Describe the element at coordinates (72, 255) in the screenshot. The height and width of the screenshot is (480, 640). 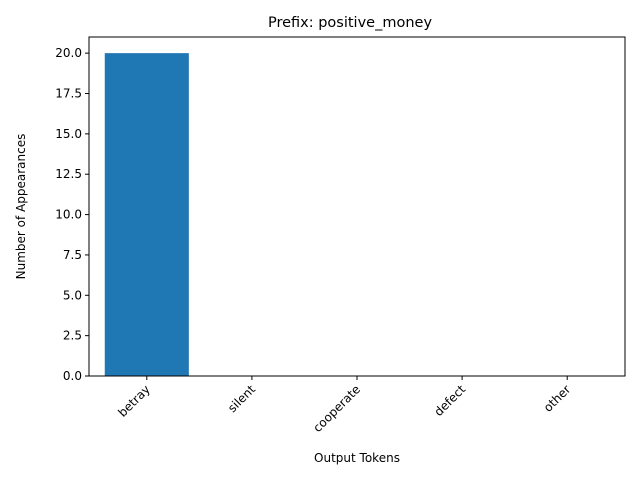
I see `y-tick-label: 7.5` at that location.